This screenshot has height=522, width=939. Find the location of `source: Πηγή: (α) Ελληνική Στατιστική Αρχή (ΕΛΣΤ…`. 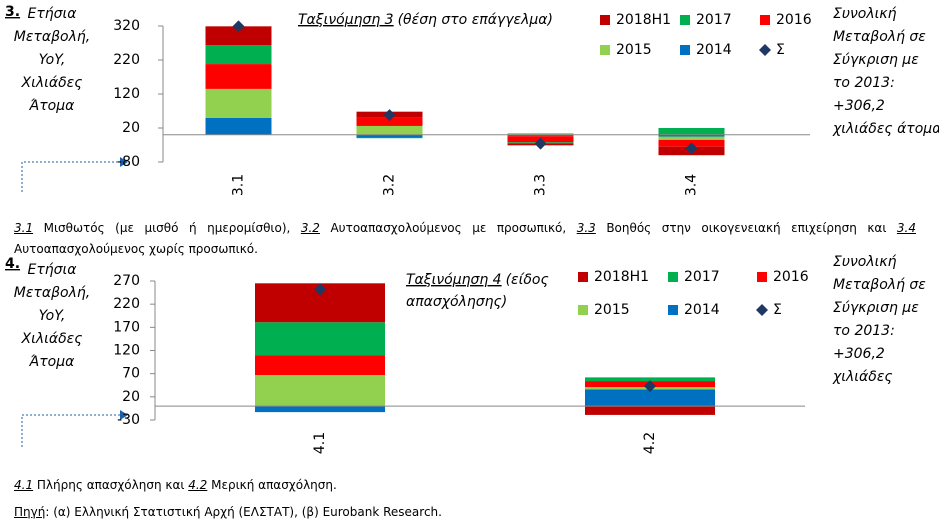

source: Πηγή: (α) Ελληνική Στατιστική Αρχή (ΕΛΣΤ… is located at coordinates (465, 512).